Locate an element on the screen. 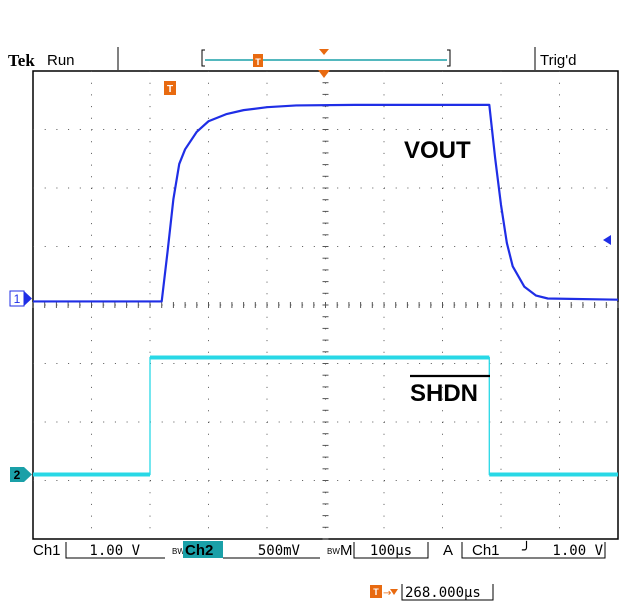  ch2-ground-marker: 2 is located at coordinates (21, 474).